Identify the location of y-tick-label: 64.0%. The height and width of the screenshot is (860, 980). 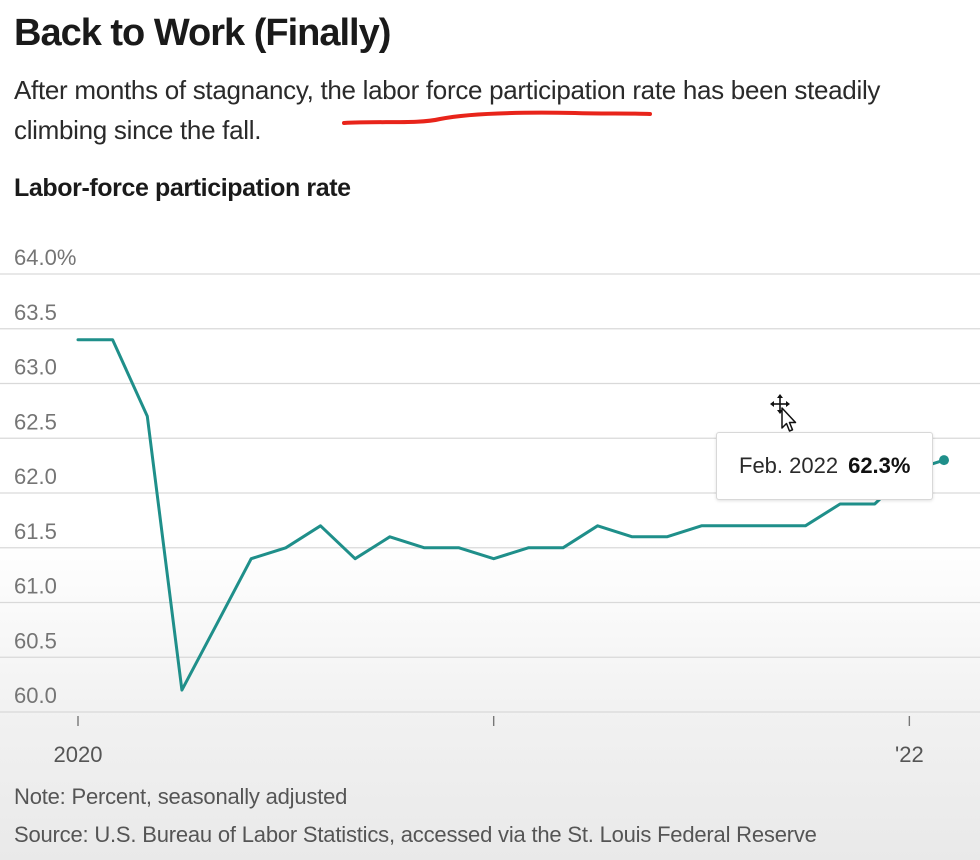
(45, 257).